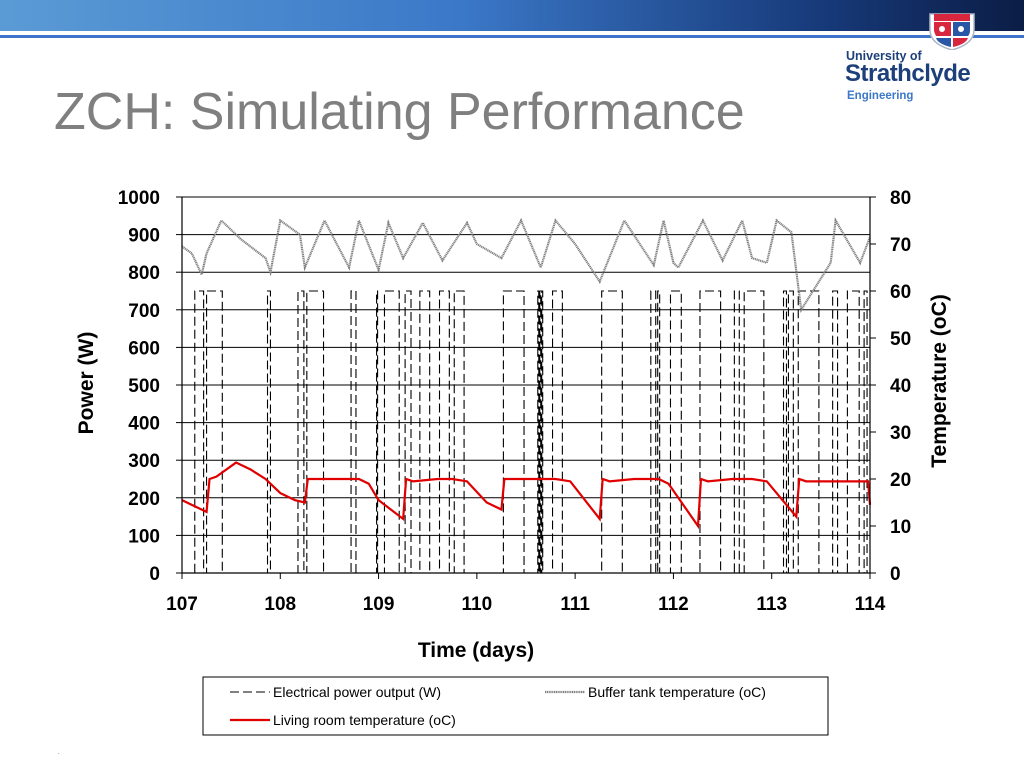 The width and height of the screenshot is (1024, 768). Describe the element at coordinates (144, 236) in the screenshot. I see `left-tick-label: 900` at that location.